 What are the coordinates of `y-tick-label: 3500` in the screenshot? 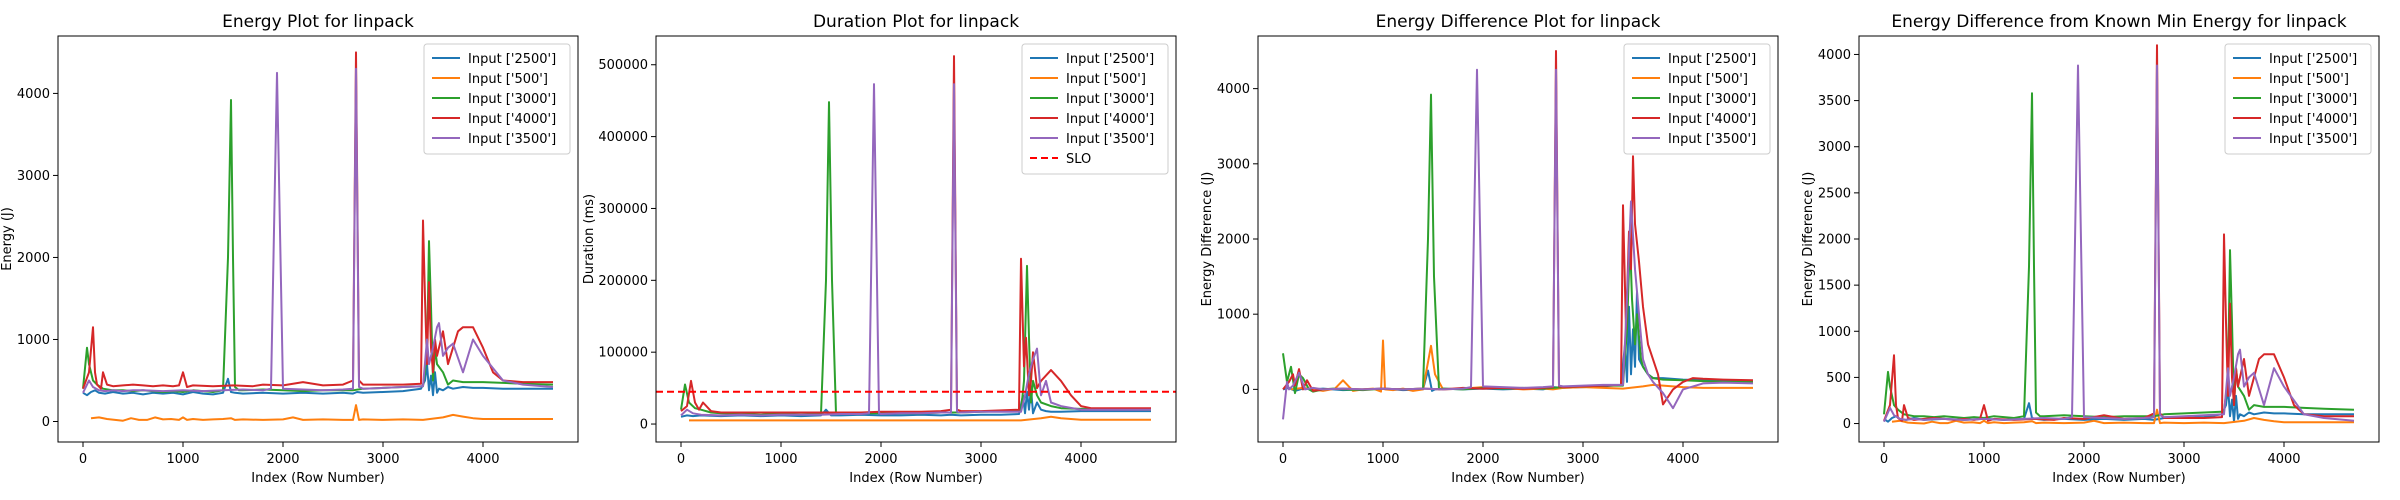 It's located at (1834, 101).